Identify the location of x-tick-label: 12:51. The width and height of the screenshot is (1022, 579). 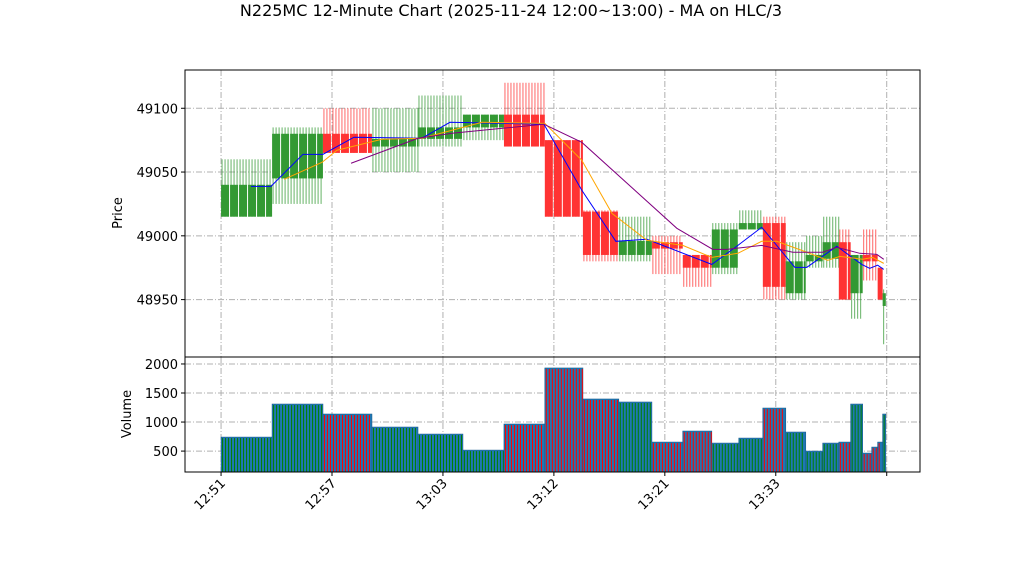
(210, 494).